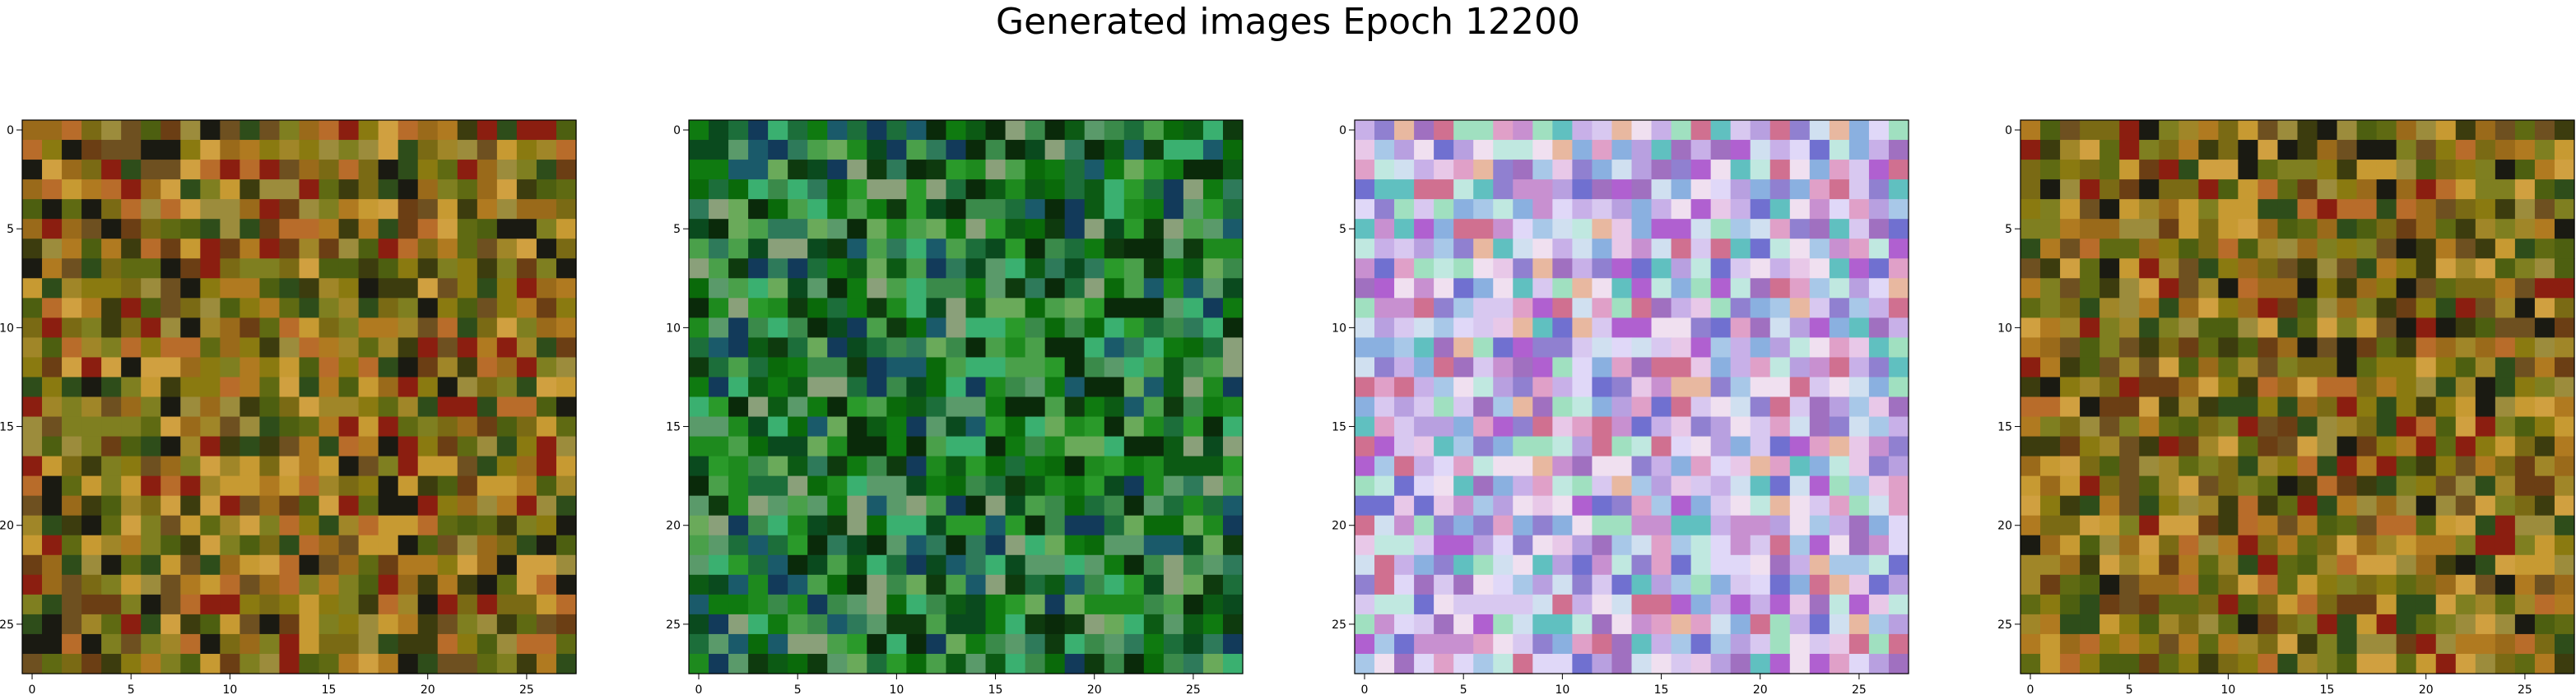 This screenshot has width=2576, height=695. Describe the element at coordinates (1365, 689) in the screenshot. I see `x-tick-label: 0` at that location.